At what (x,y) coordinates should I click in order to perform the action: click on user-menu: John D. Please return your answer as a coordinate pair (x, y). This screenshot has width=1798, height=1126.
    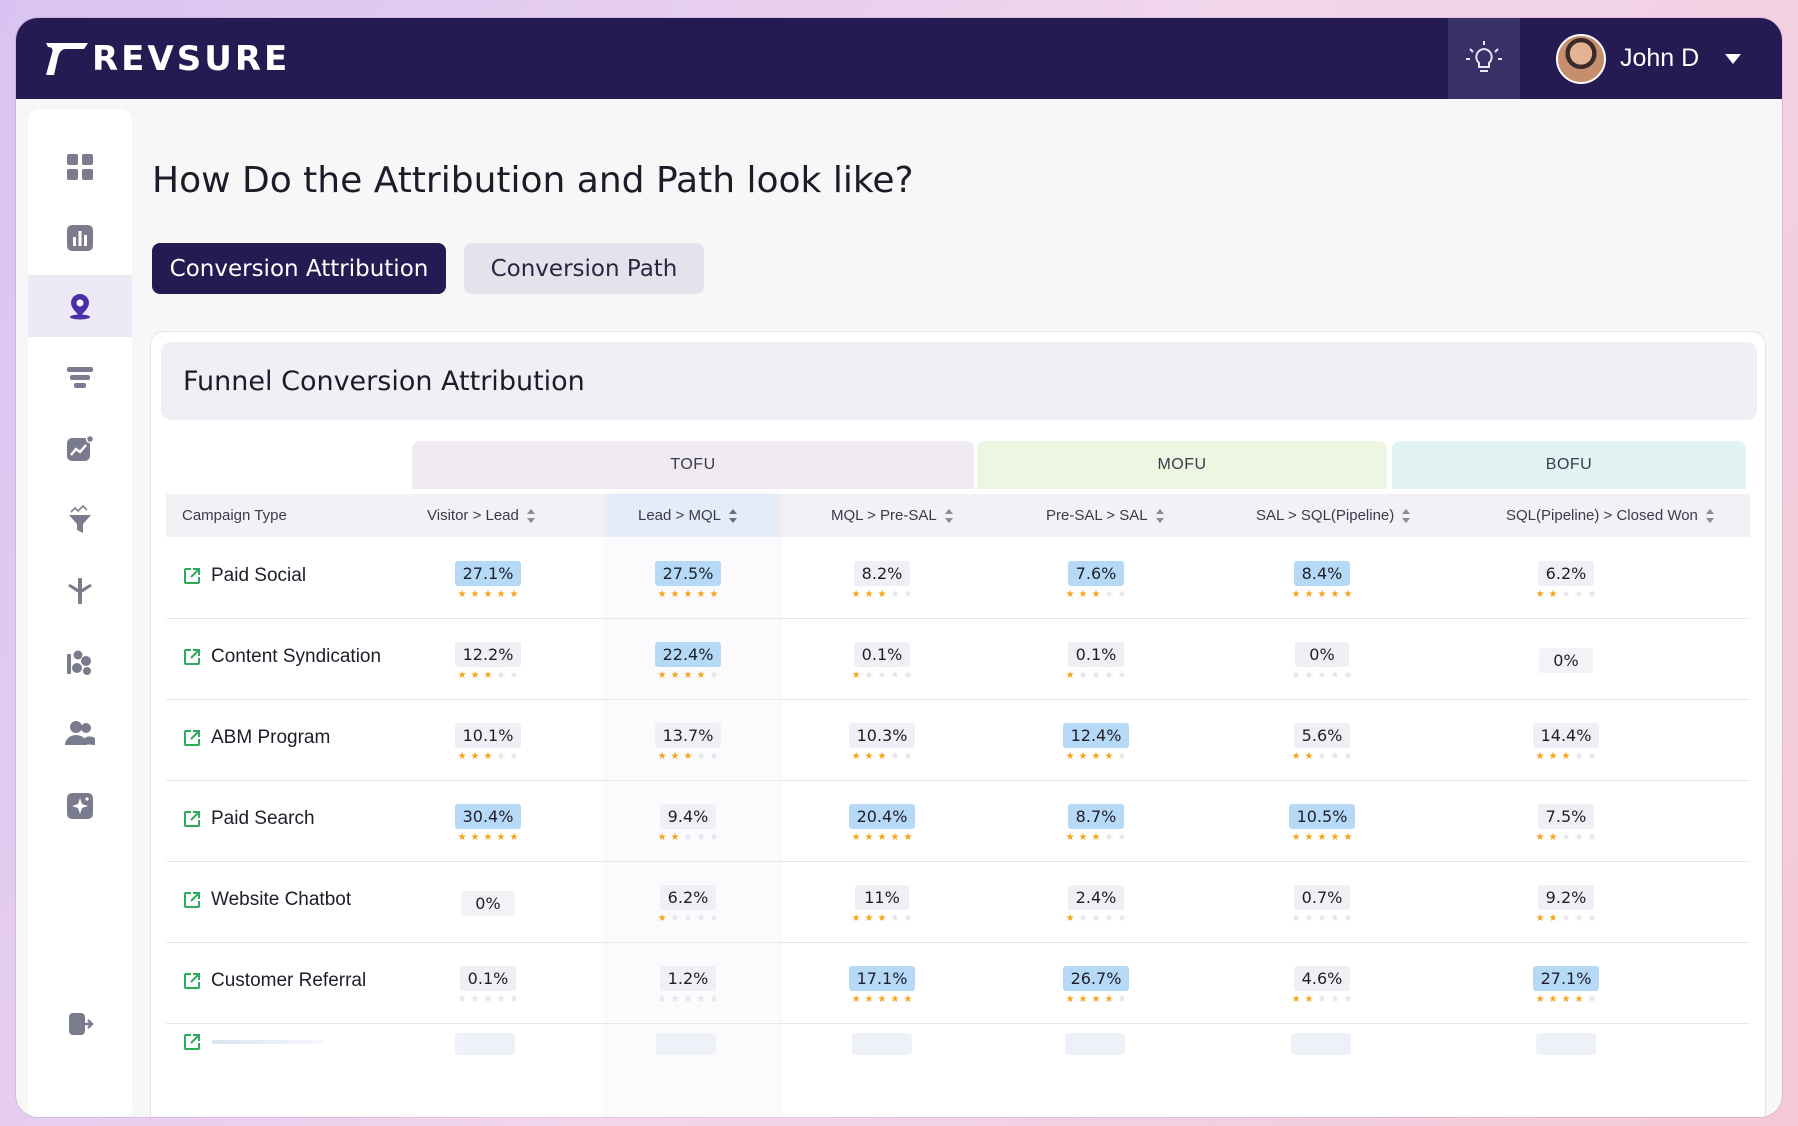
    Looking at the image, I should click on (1649, 58).